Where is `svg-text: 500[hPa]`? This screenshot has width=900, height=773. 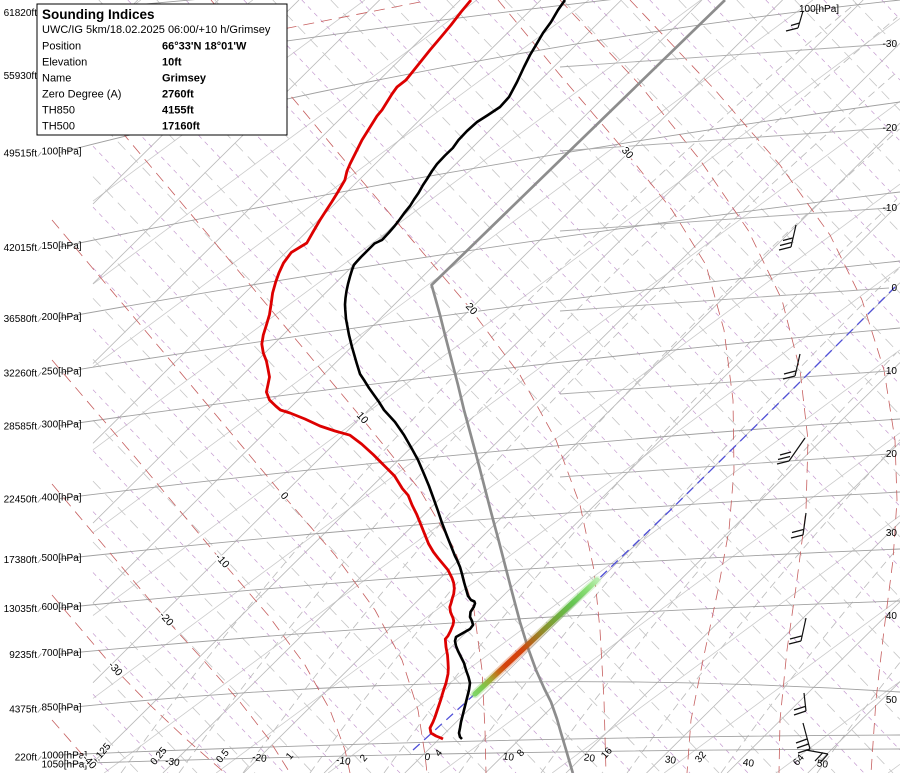
svg-text: 500[hPa] is located at coordinates (62, 558).